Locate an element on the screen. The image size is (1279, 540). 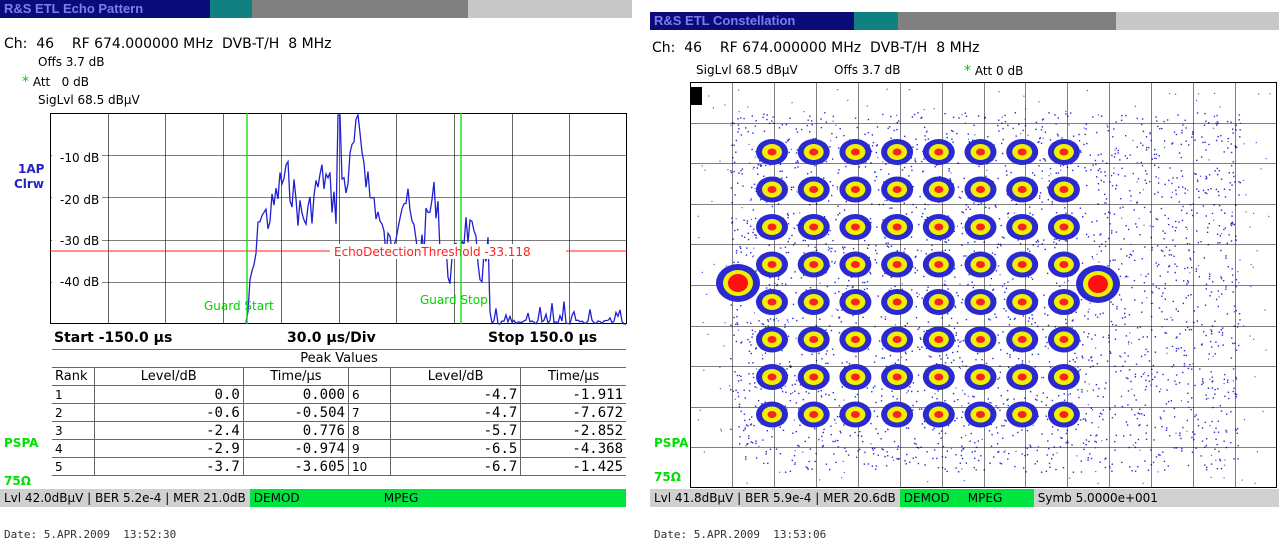
screenshot-date: Date: 5.APR.2009 13:53:06 is located at coordinates (740, 534).